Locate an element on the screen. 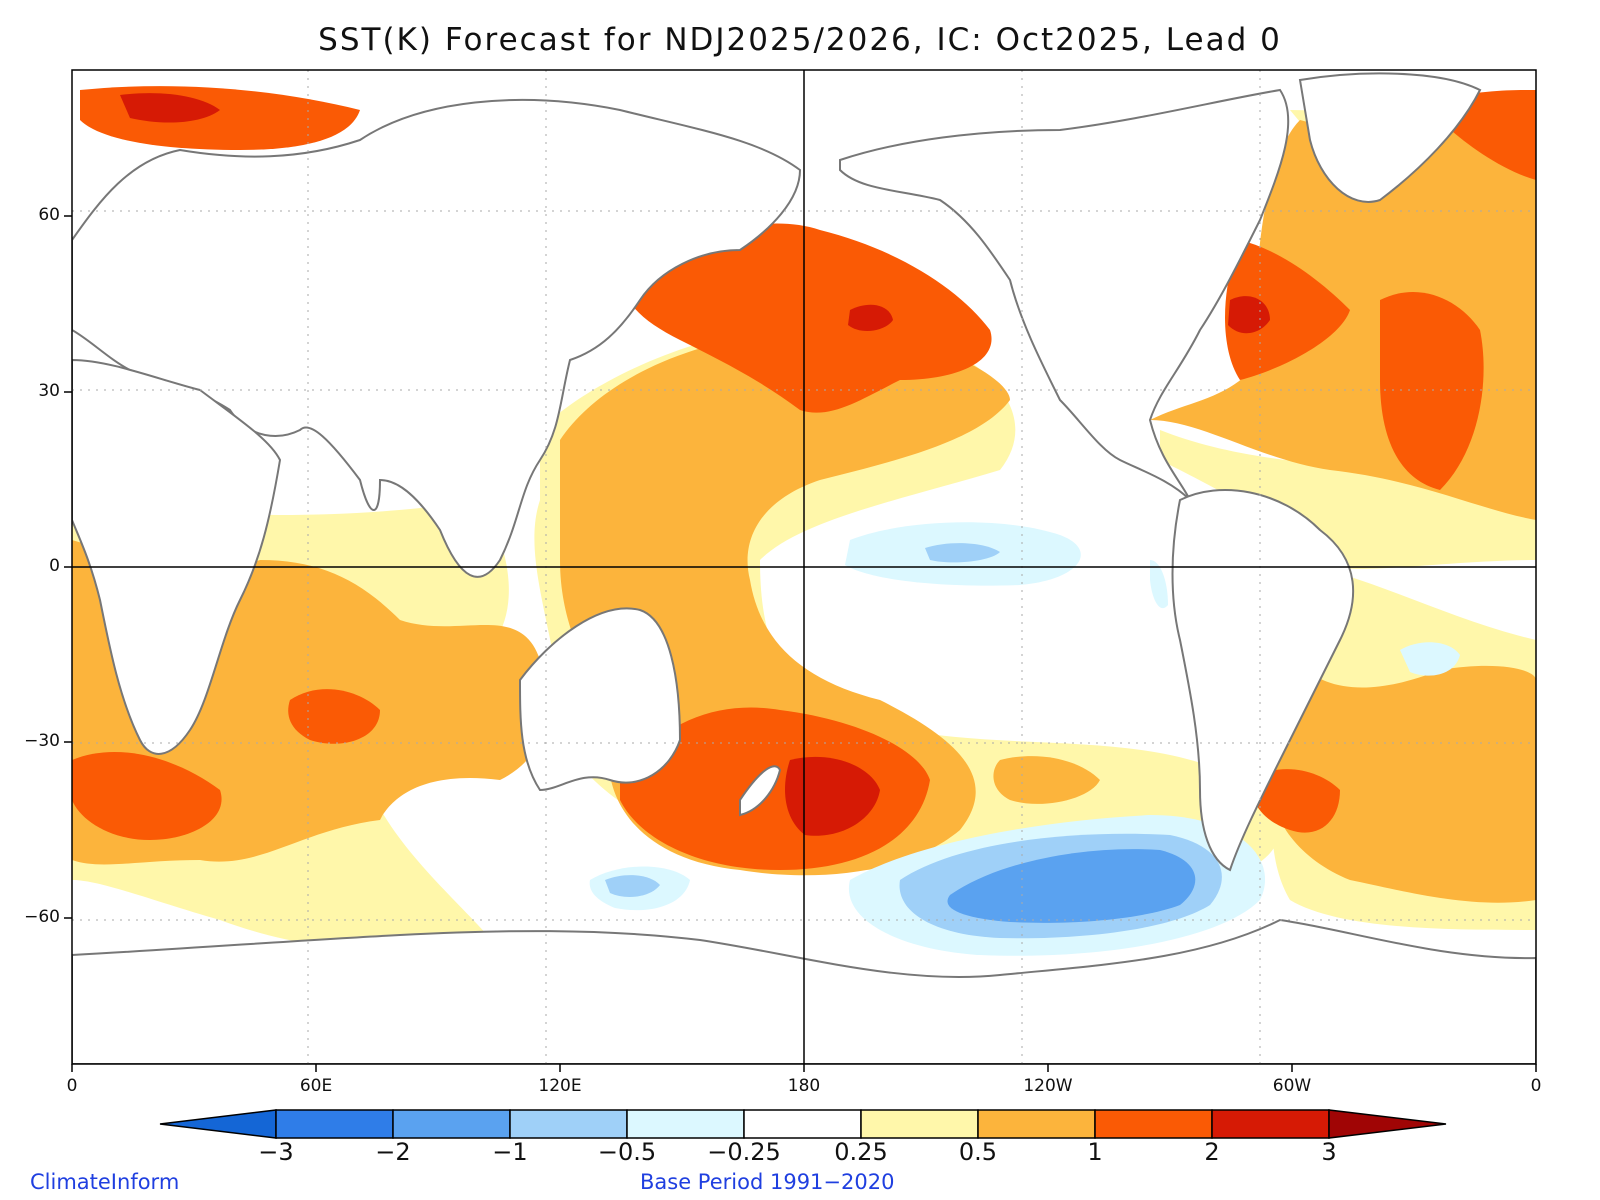  colorbar-label: −3 is located at coordinates (276, 1152).